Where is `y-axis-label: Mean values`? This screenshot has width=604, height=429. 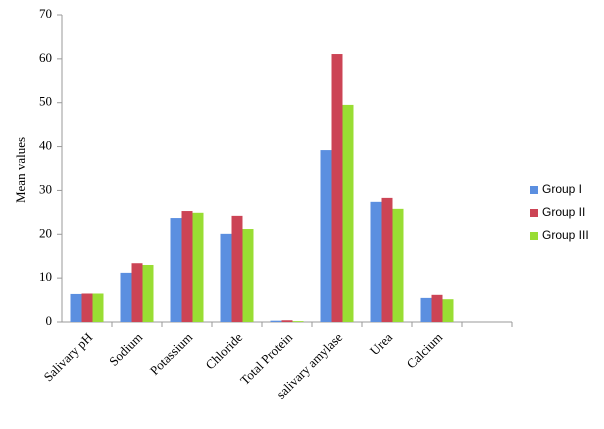
y-axis-label: Mean values is located at coordinates (20, 170).